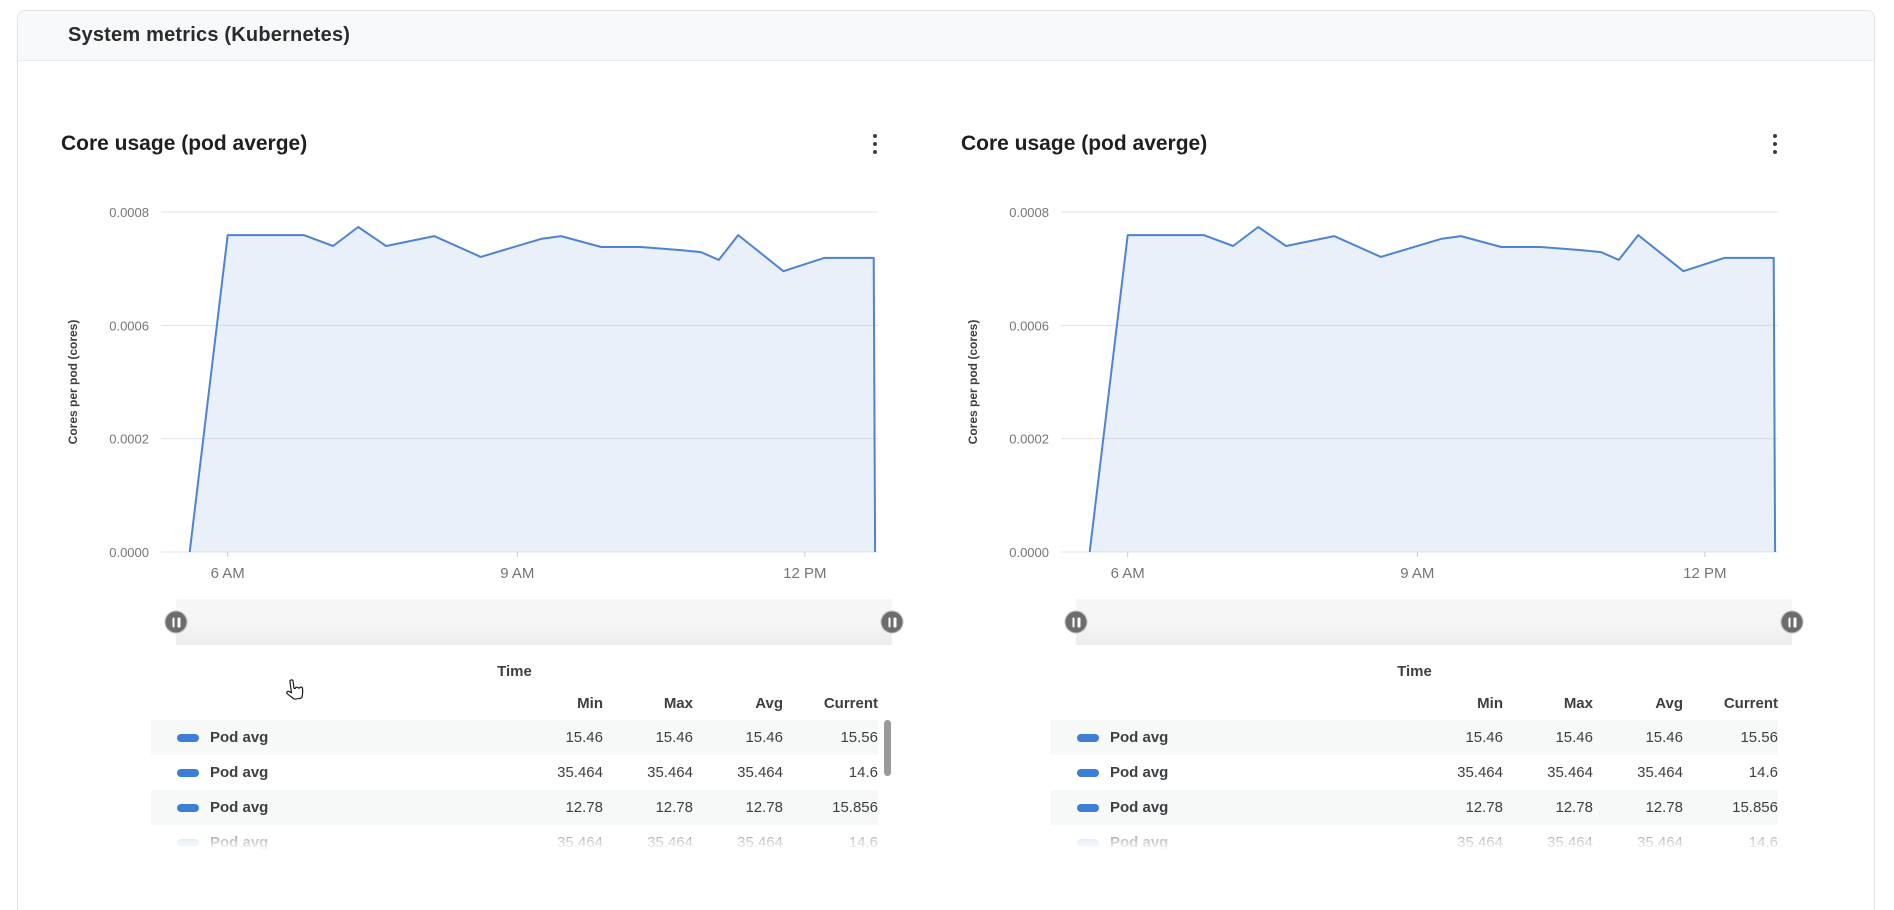  What do you see at coordinates (1574, 807) in the screenshot?
I see `value-max: 12.78` at bounding box center [1574, 807].